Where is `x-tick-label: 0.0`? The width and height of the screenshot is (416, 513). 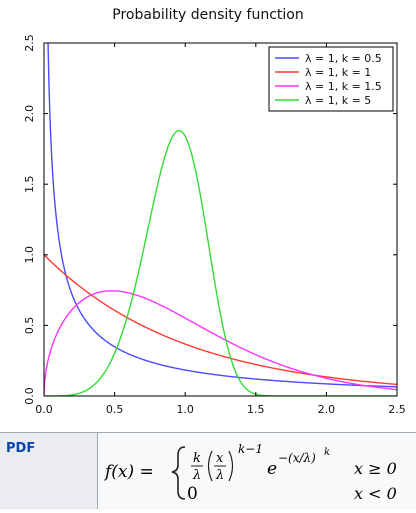 x-tick-label: 0.0 is located at coordinates (44, 409).